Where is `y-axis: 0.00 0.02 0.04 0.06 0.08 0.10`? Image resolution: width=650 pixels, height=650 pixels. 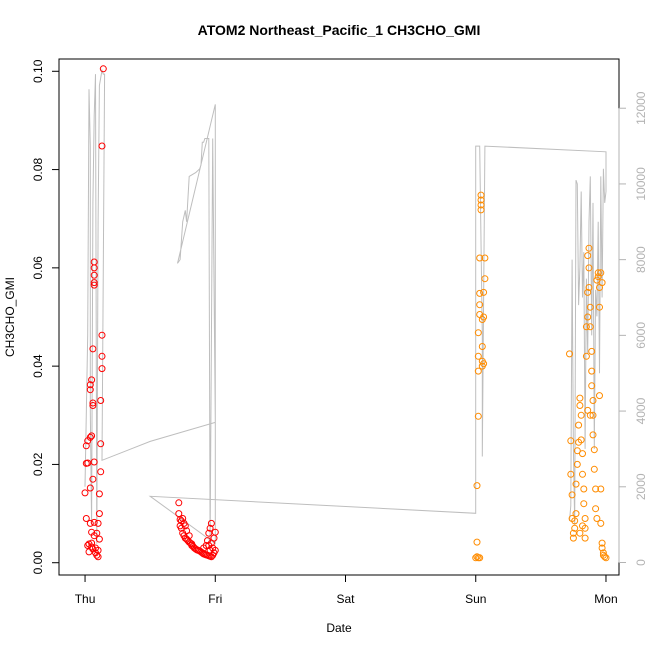 y-axis: 0.00 0.02 0.04 0.06 0.08 0.10 is located at coordinates (45, 317).